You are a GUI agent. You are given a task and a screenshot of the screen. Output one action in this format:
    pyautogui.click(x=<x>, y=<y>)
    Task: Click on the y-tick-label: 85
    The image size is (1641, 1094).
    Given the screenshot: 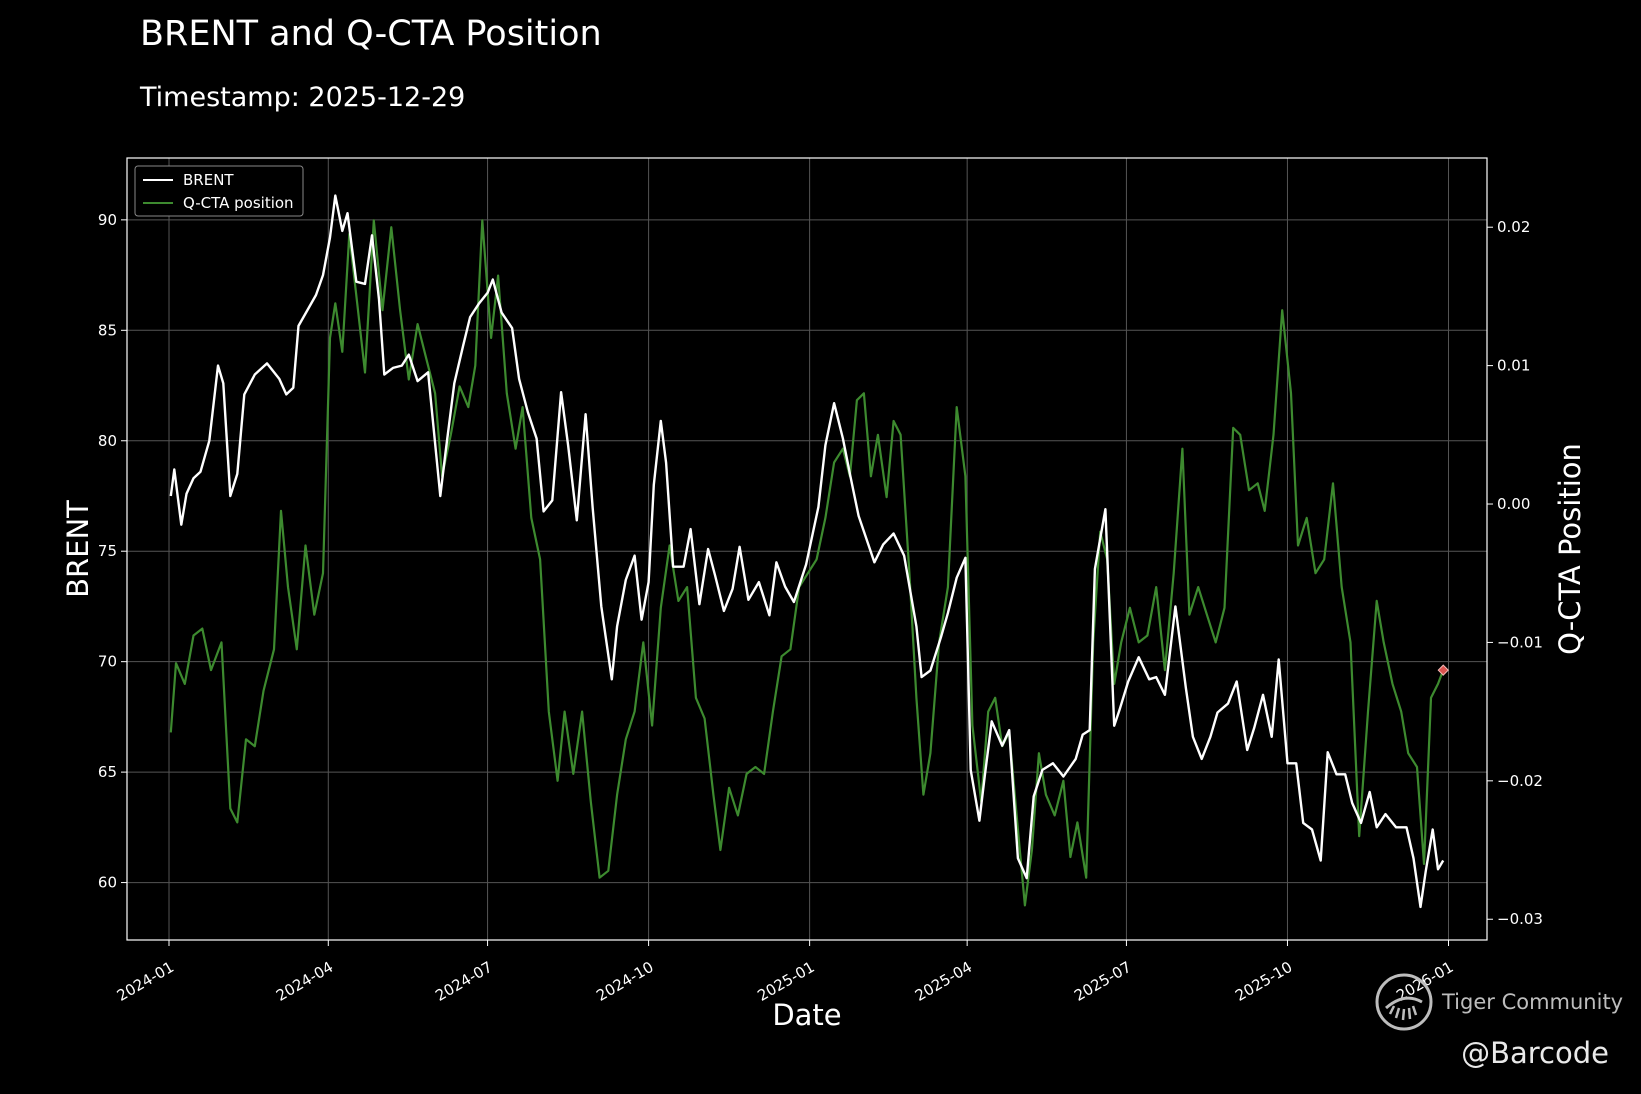 What is the action you would take?
    pyautogui.click(x=107, y=330)
    